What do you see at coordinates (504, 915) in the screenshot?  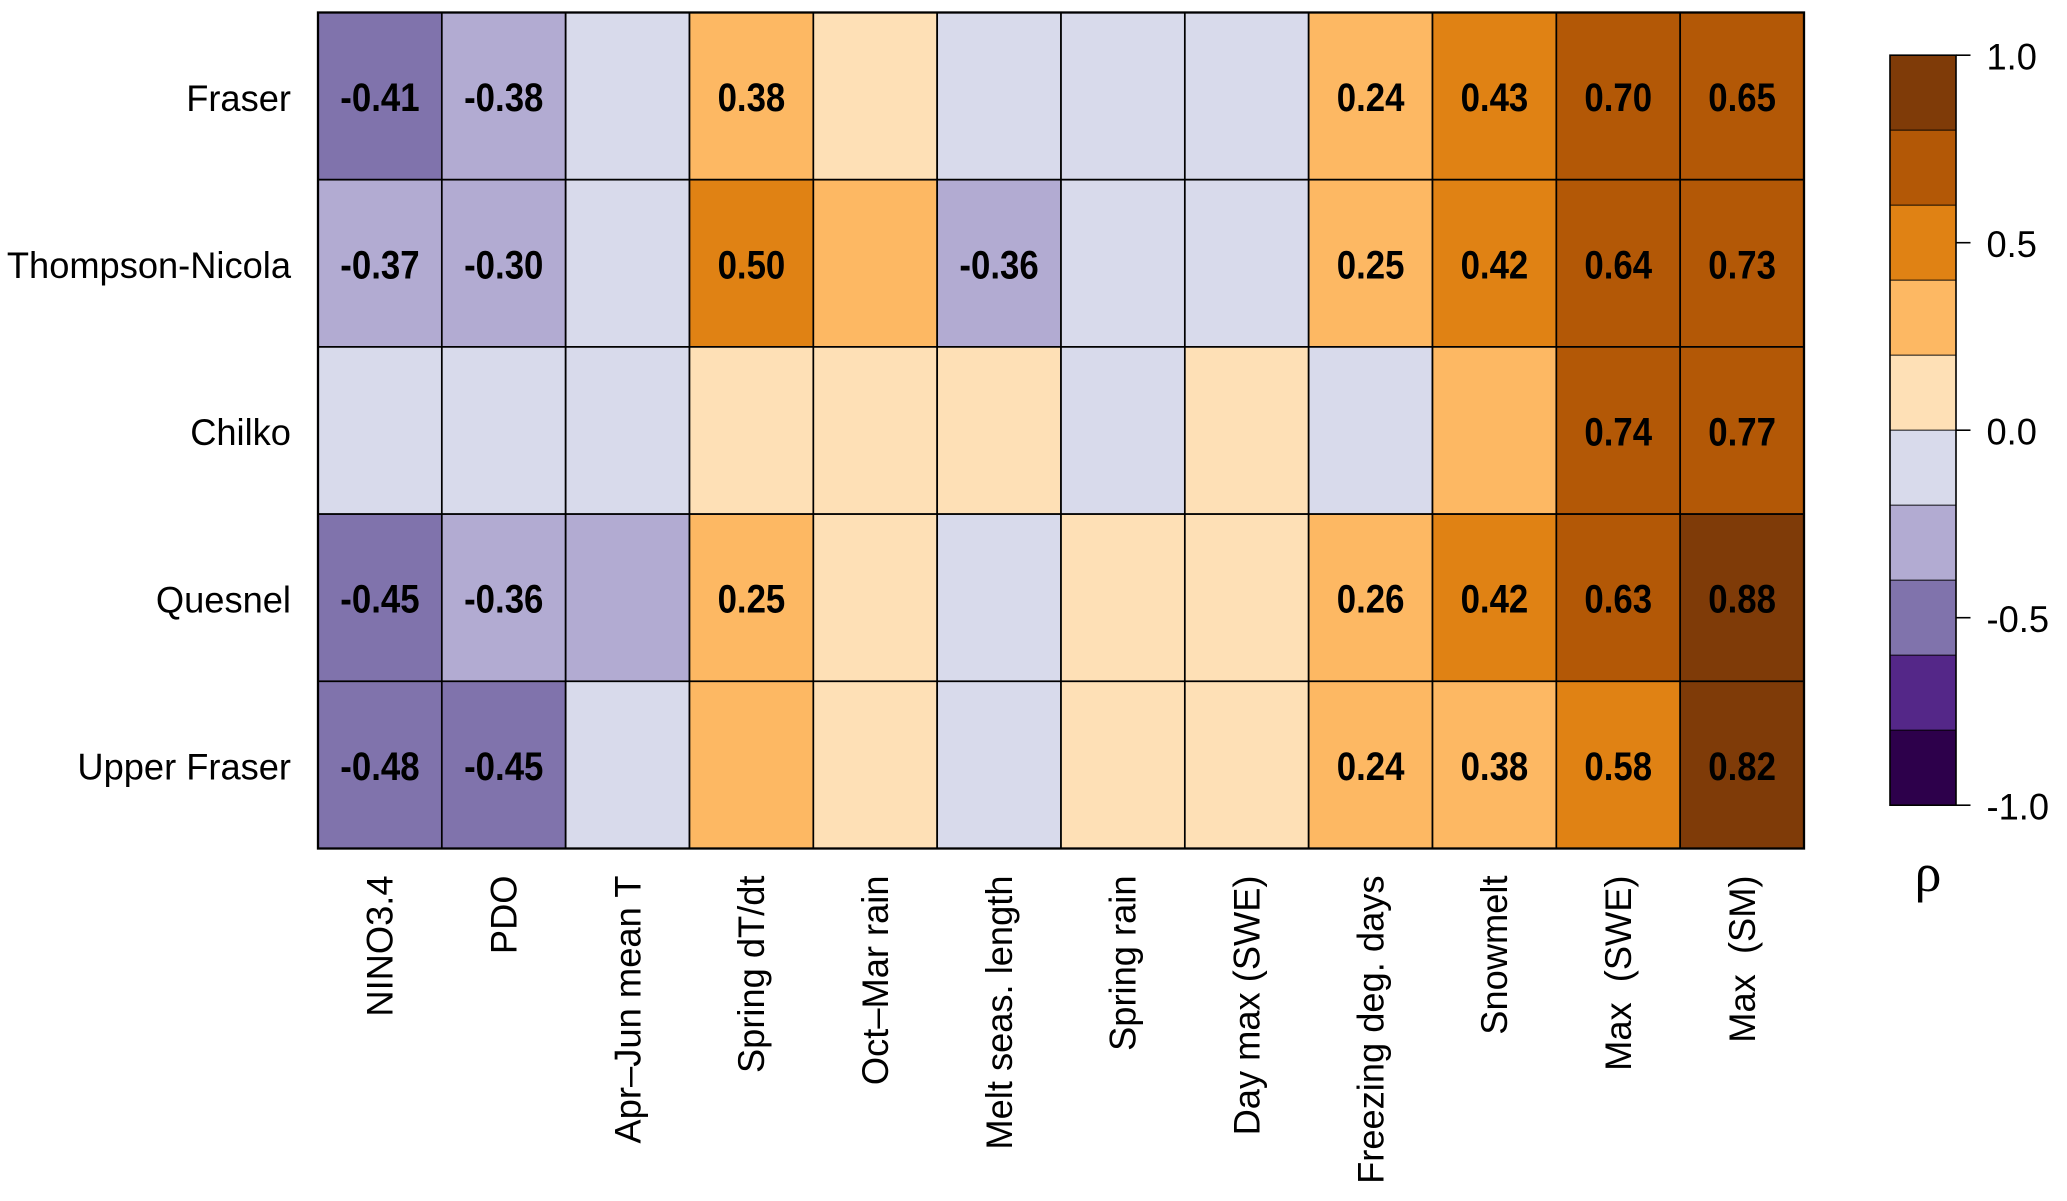 I see `svg-text: PDO` at bounding box center [504, 915].